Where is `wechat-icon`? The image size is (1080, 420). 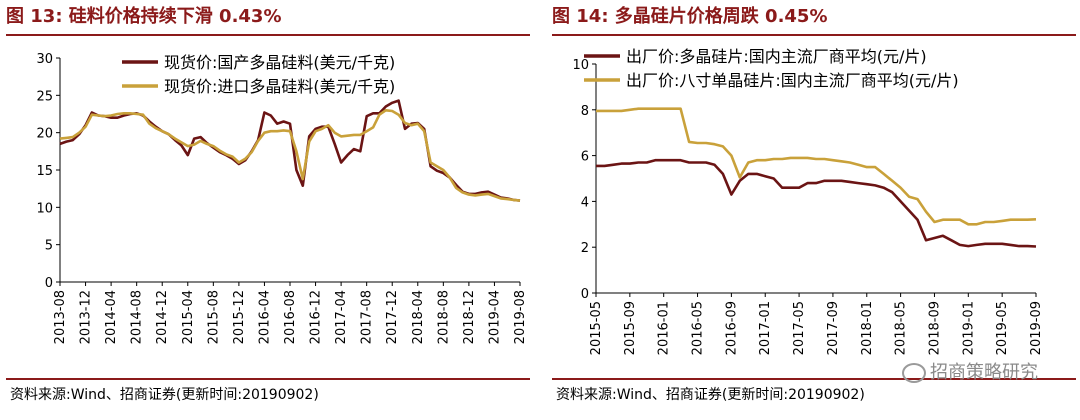 wechat-icon is located at coordinates (914, 373).